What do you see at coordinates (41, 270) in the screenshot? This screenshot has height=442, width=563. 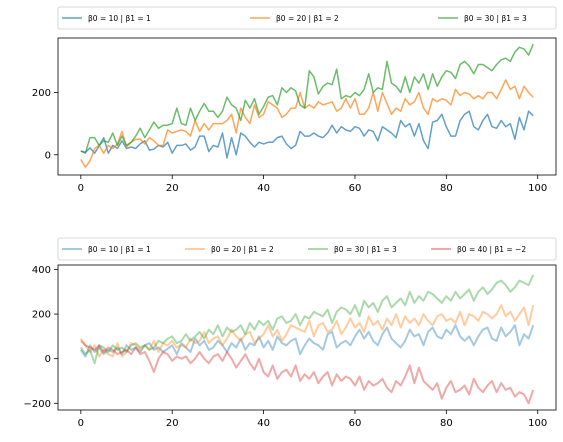 I see `y-tick-label: 400` at bounding box center [41, 270].